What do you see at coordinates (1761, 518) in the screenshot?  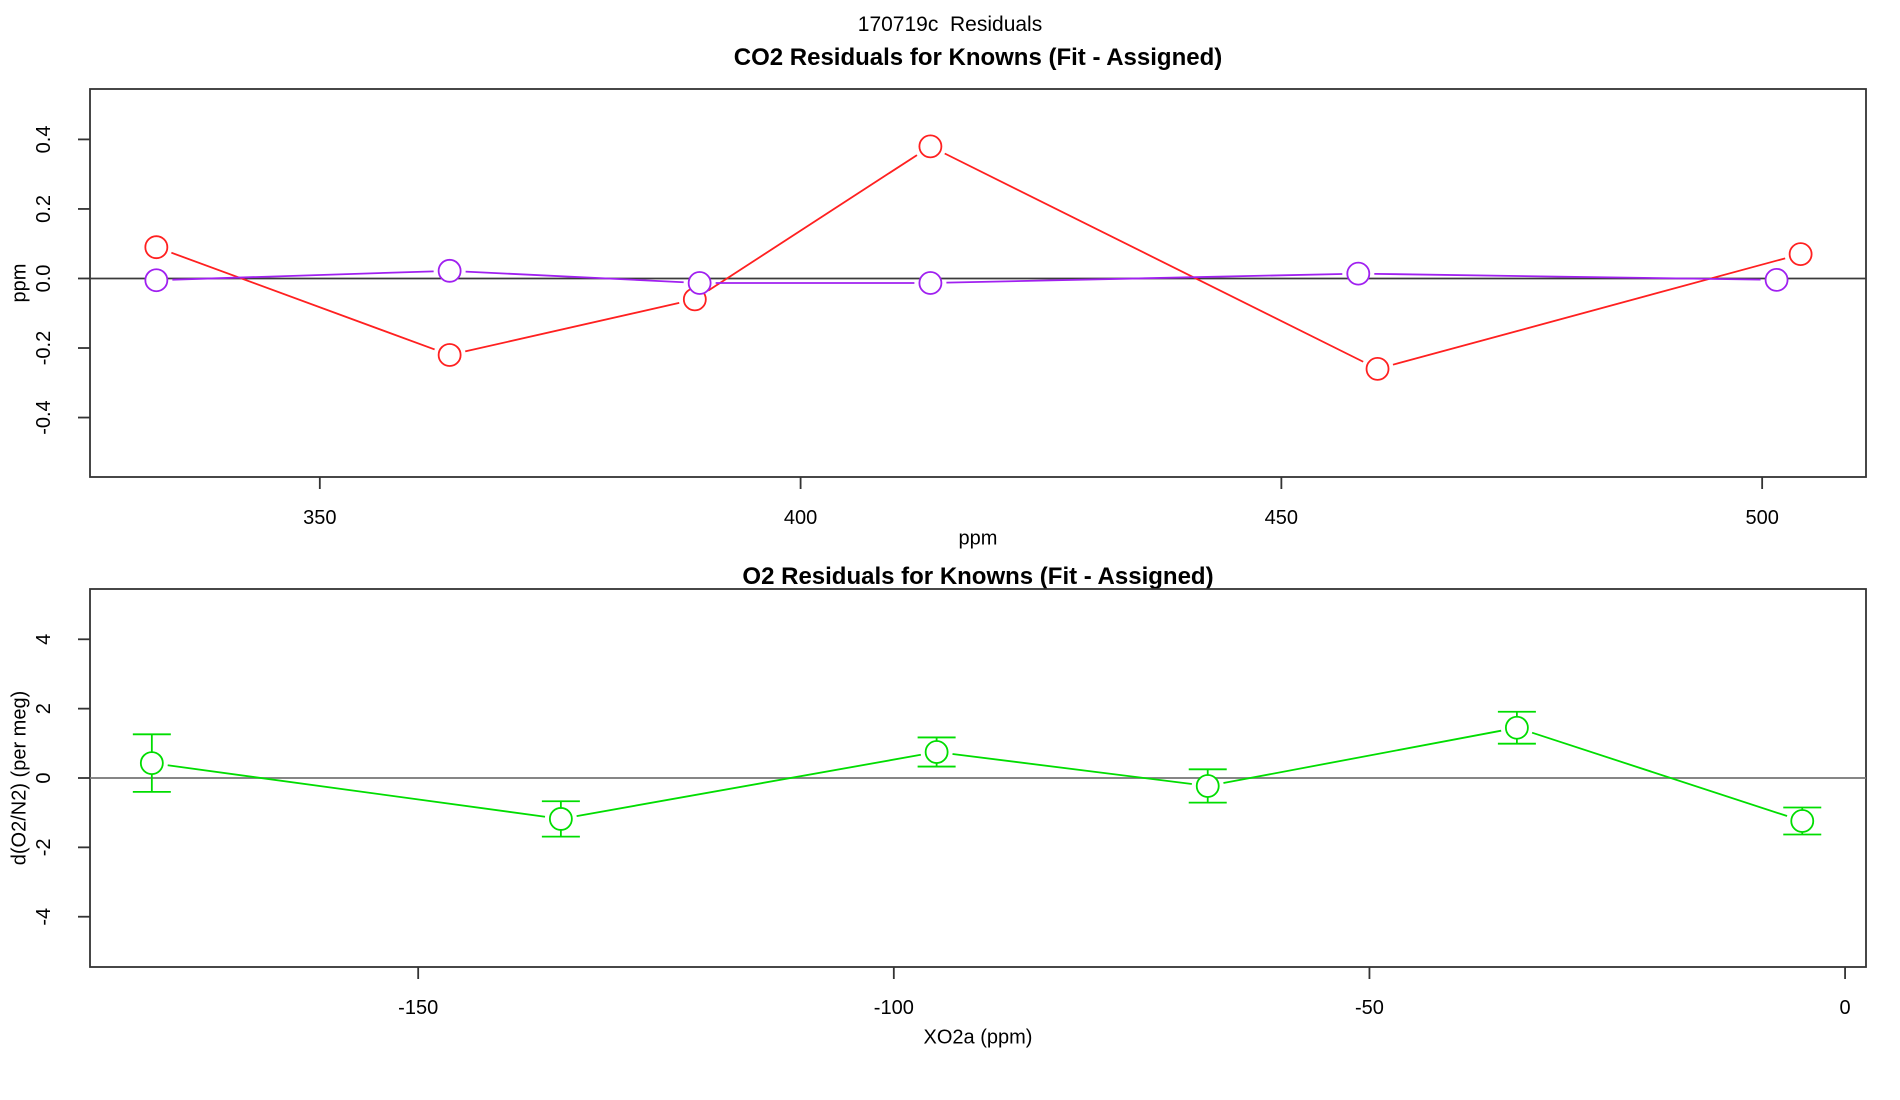 I see `x-tick-label: 500` at bounding box center [1761, 518].